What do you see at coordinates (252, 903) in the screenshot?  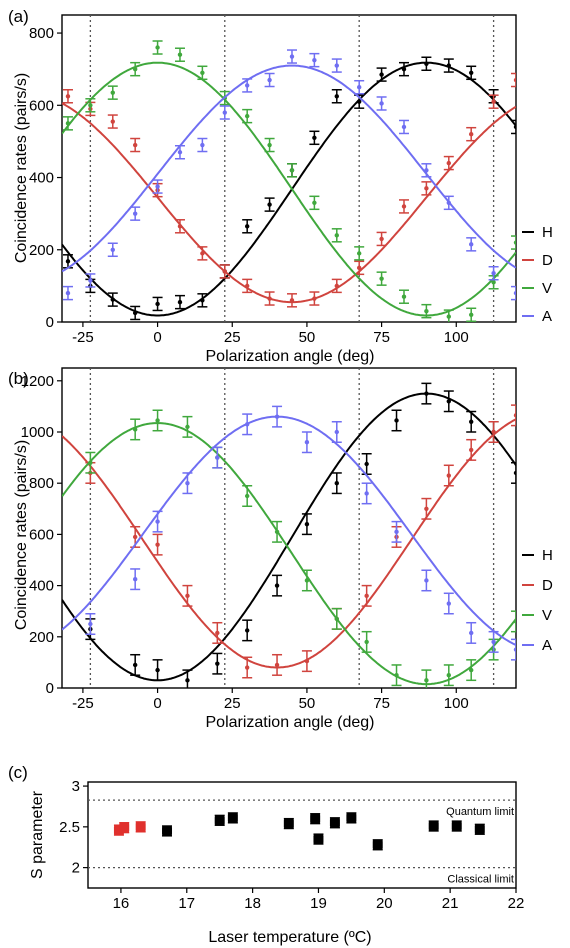 I see `x-tick-label-2-2: 18` at bounding box center [252, 903].